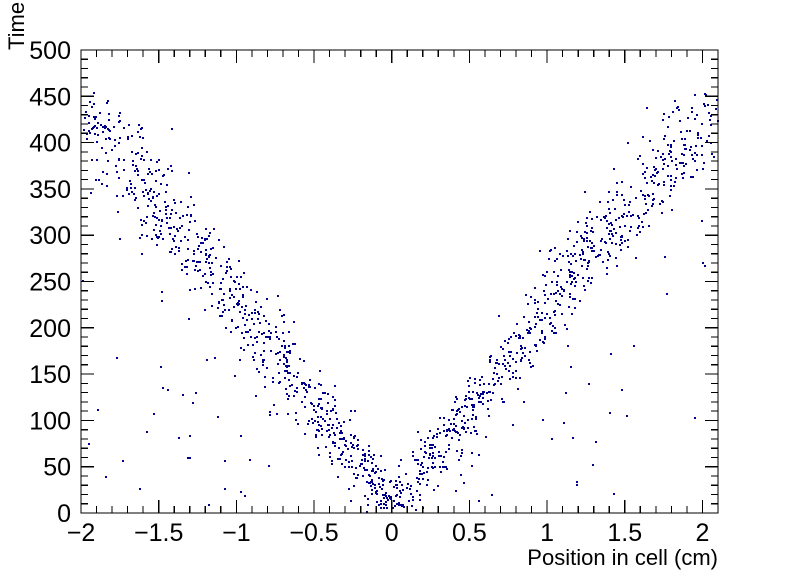 The height and width of the screenshot is (572, 796). Describe the element at coordinates (703, 533) in the screenshot. I see `x-tick-label-8: 2` at that location.